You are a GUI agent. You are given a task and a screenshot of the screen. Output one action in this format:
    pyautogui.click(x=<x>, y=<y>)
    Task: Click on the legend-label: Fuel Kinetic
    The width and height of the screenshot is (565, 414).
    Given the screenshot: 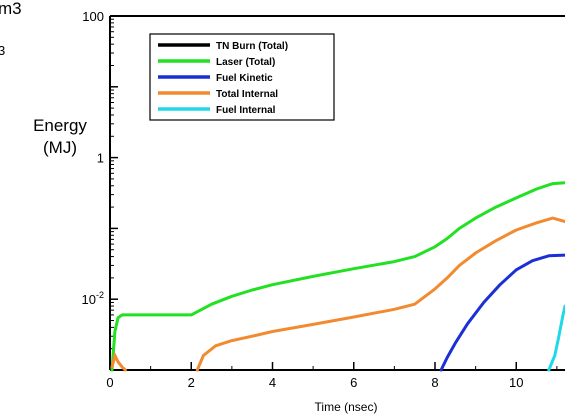 What is the action you would take?
    pyautogui.click(x=244, y=78)
    